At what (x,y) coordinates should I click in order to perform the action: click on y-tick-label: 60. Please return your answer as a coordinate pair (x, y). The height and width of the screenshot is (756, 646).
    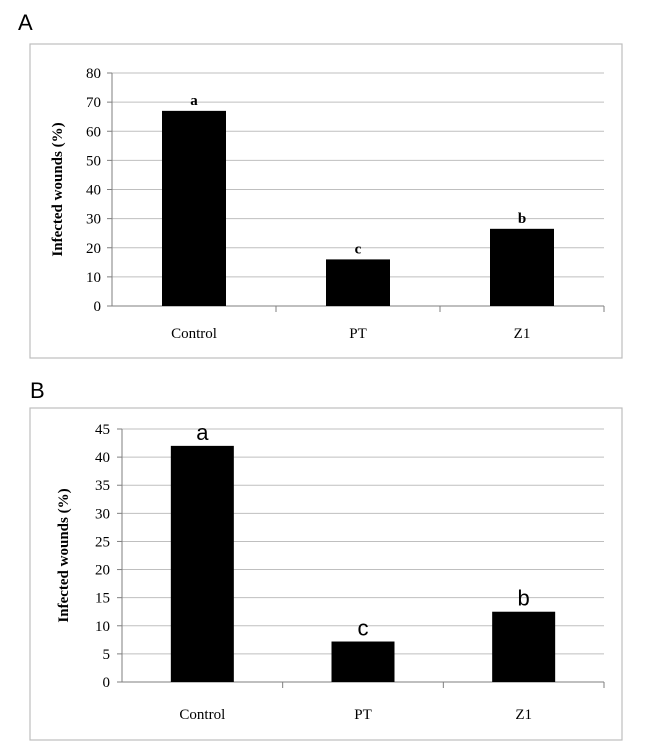
    Looking at the image, I should click on (93, 132).